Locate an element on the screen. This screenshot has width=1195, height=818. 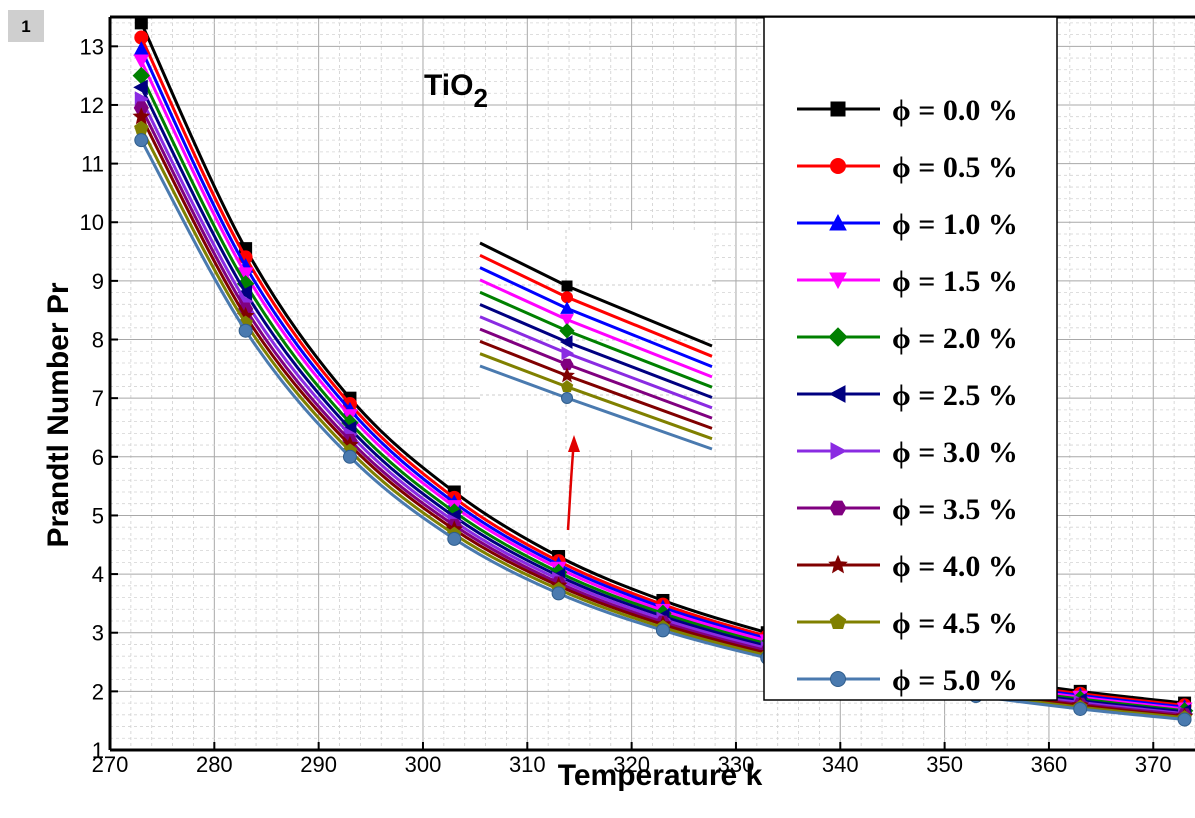
legend-label: ϕ = 2.0 % is located at coordinates (955, 338).